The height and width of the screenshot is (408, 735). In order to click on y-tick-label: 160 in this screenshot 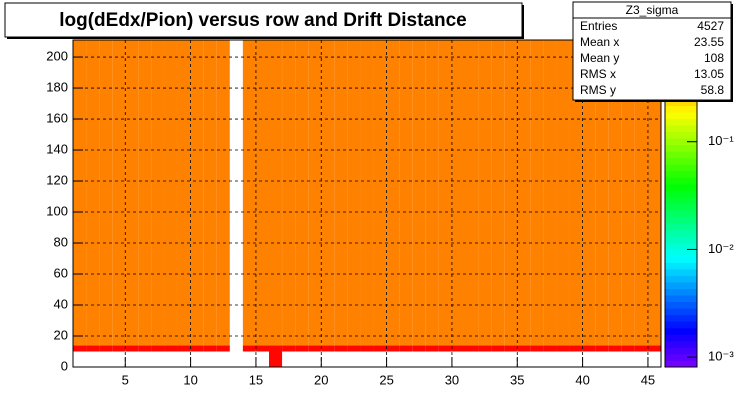, I will do `click(57, 117)`.